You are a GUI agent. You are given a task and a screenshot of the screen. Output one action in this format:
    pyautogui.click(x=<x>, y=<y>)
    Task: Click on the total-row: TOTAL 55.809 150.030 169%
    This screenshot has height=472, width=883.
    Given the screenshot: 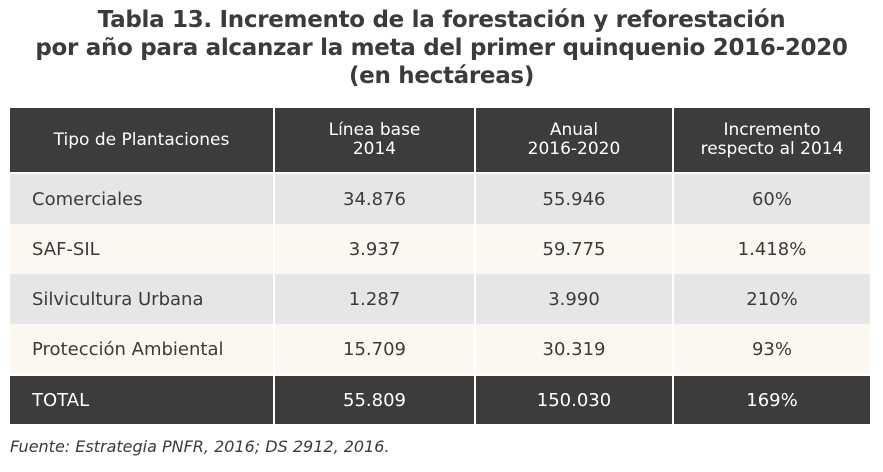 What is the action you would take?
    pyautogui.click(x=440, y=399)
    